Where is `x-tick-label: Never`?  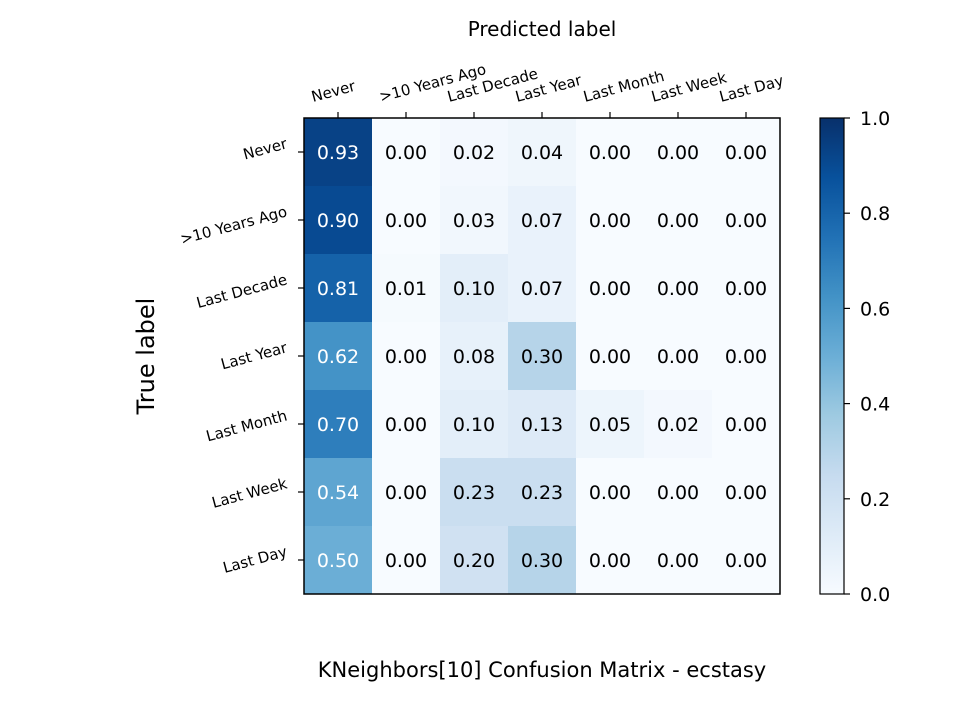
x-tick-label: Never is located at coordinates (333, 91).